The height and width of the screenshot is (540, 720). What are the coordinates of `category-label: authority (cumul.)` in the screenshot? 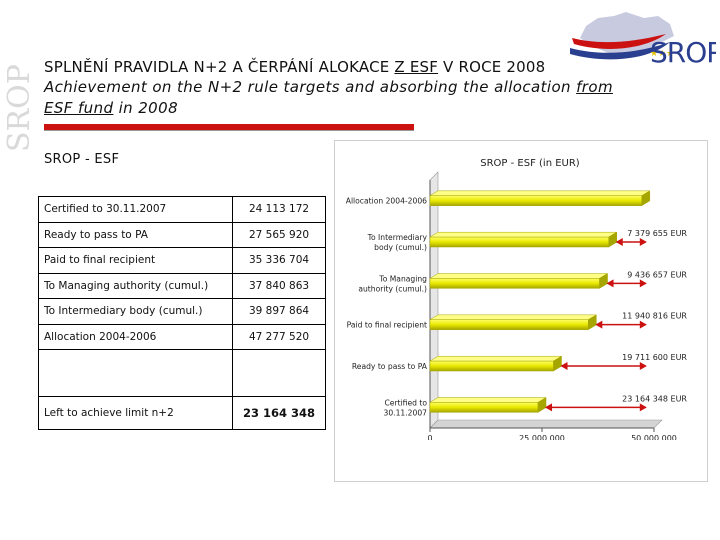 It's located at (392, 288).